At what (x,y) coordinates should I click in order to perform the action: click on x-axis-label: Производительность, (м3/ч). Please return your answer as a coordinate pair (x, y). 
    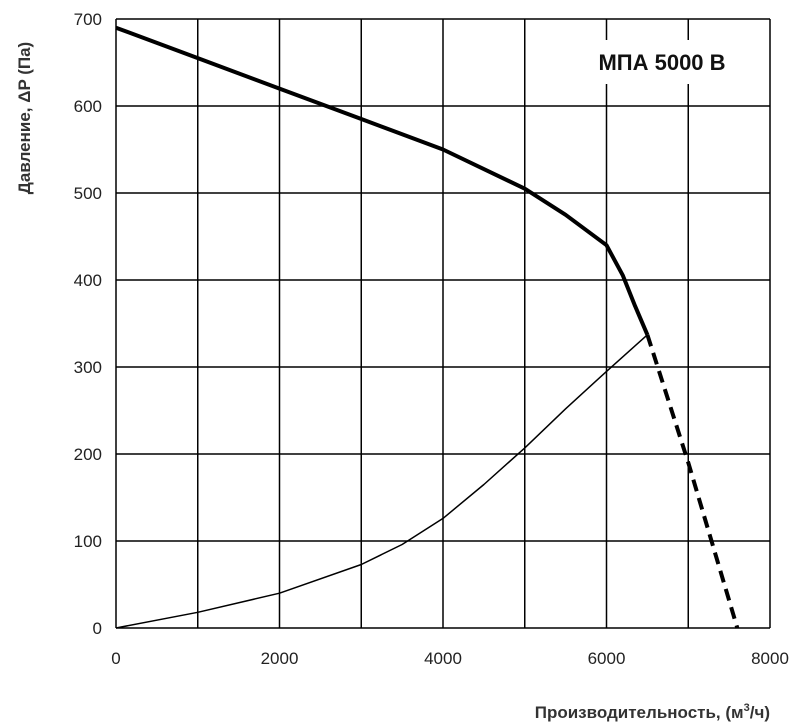
    Looking at the image, I should click on (652, 712).